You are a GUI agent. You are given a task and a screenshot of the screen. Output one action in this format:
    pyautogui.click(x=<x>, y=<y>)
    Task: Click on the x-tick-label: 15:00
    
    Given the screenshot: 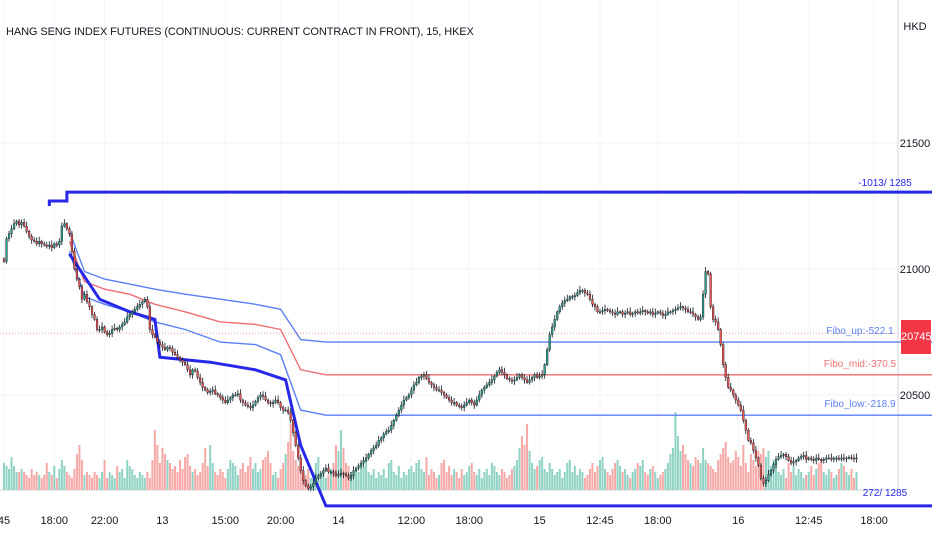 What is the action you would take?
    pyautogui.click(x=226, y=521)
    